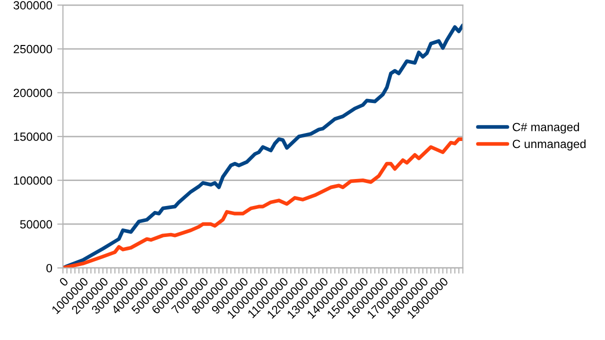 This screenshot has height=340, width=605. What do you see at coordinates (545, 128) in the screenshot?
I see `legend-label: C# managed` at bounding box center [545, 128].